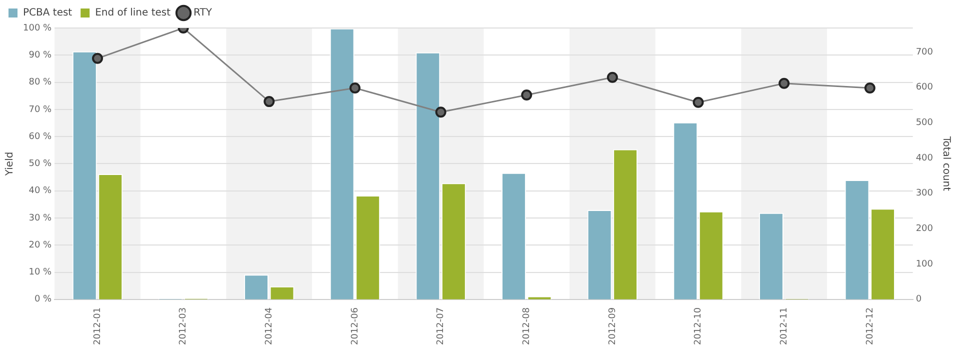 This screenshot has width=960, height=352. What do you see at coordinates (925, 158) in the screenshot?
I see `y2-tick-label: 400` at bounding box center [925, 158].